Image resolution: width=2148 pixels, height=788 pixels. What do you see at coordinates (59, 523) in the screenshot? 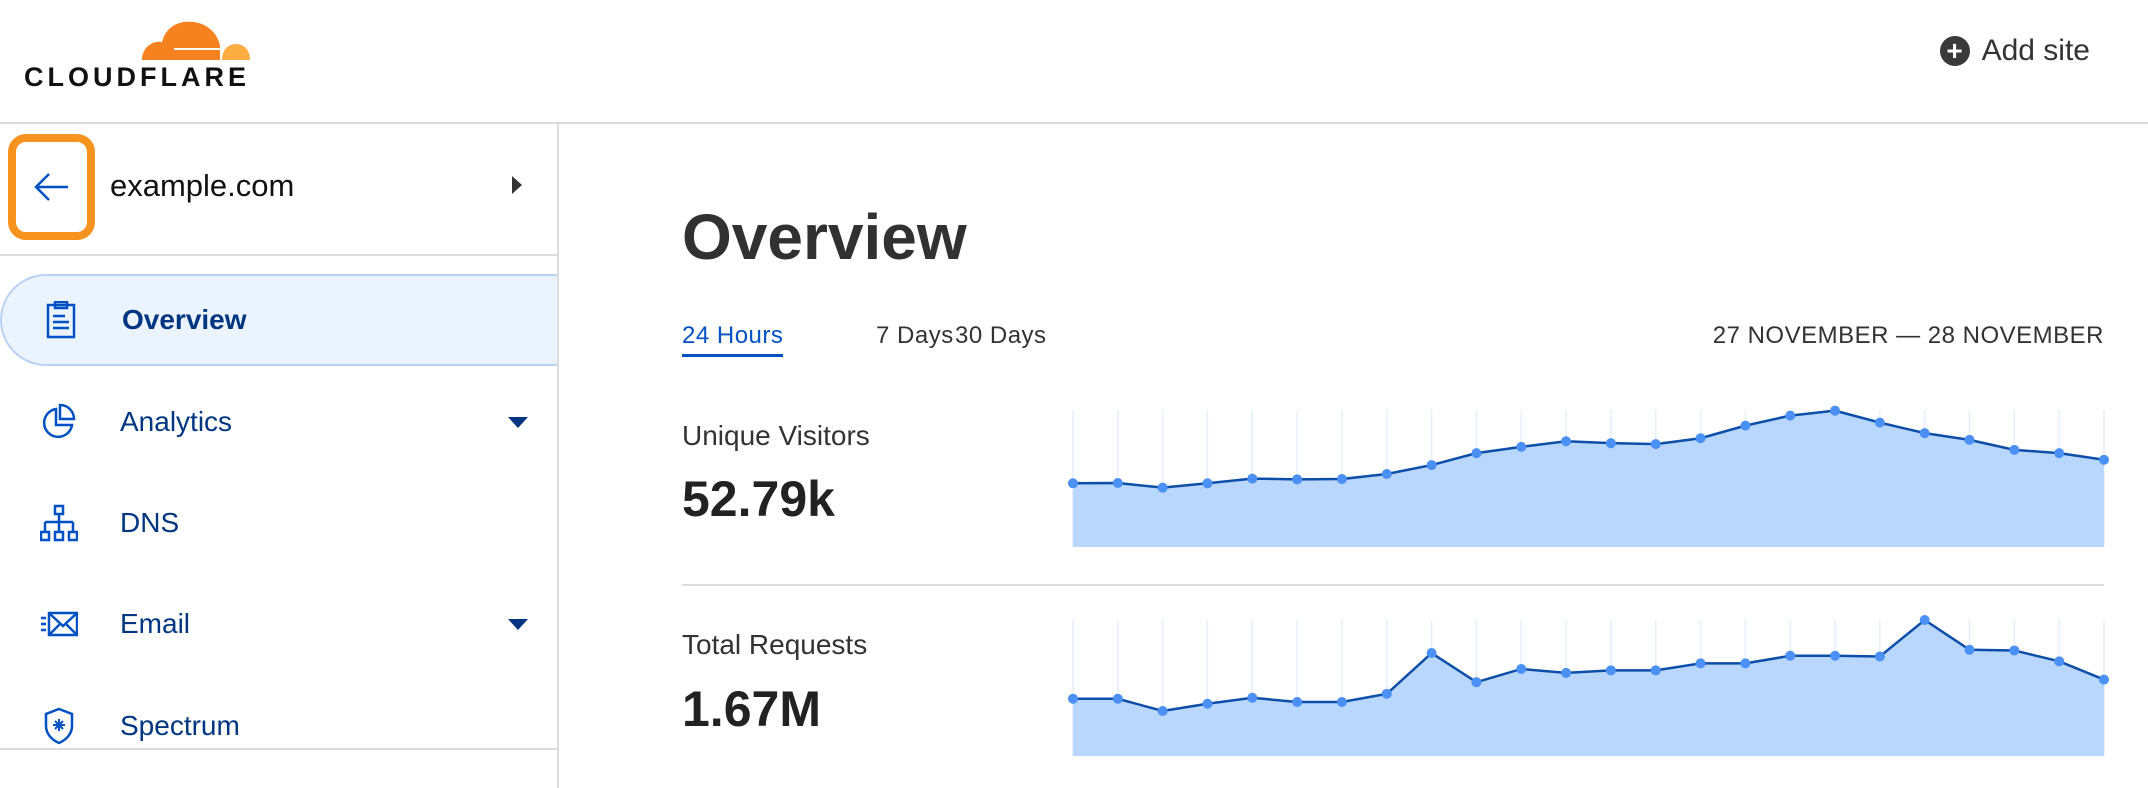
I see `network-icon` at bounding box center [59, 523].